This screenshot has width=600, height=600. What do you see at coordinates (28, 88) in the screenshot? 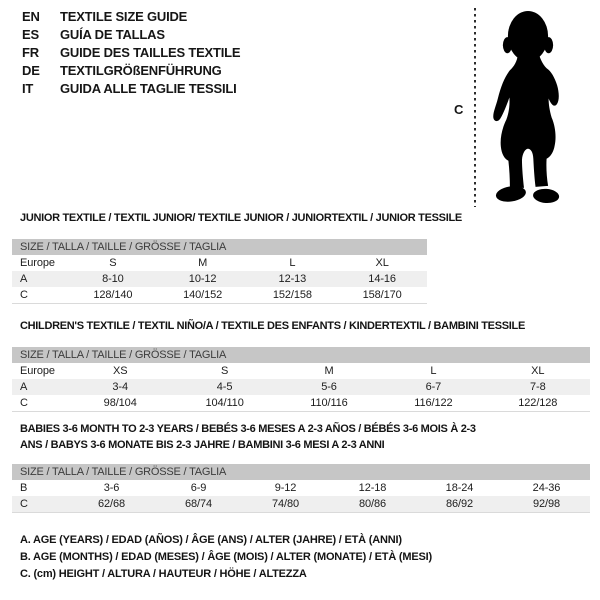
I see `lang-code: IT` at bounding box center [28, 88].